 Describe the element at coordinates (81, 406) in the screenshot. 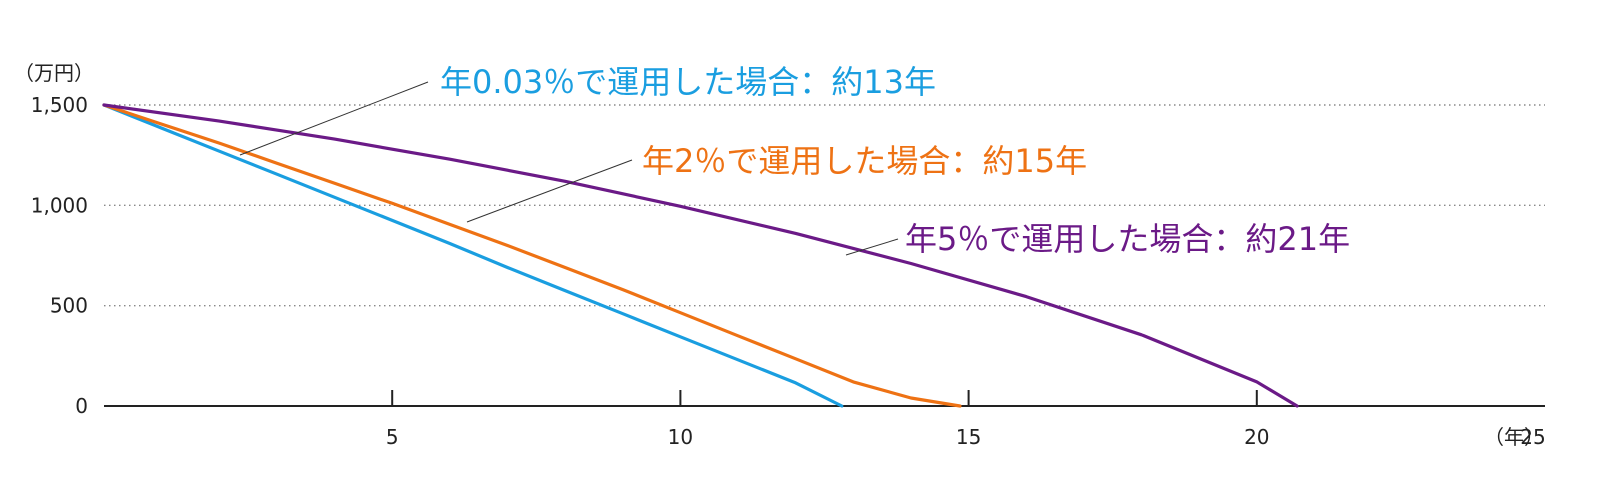

I see `y-tick-label: 0` at that location.